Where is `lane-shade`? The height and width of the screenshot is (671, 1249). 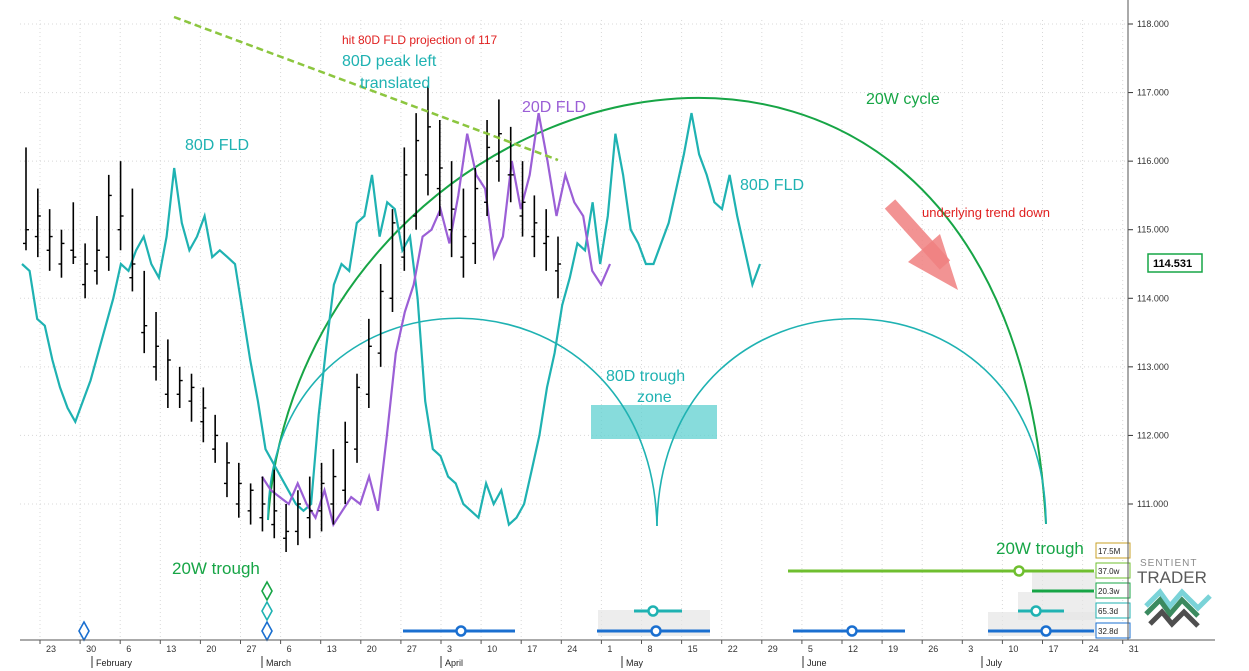
lane-shade is located at coordinates (1064, 581).